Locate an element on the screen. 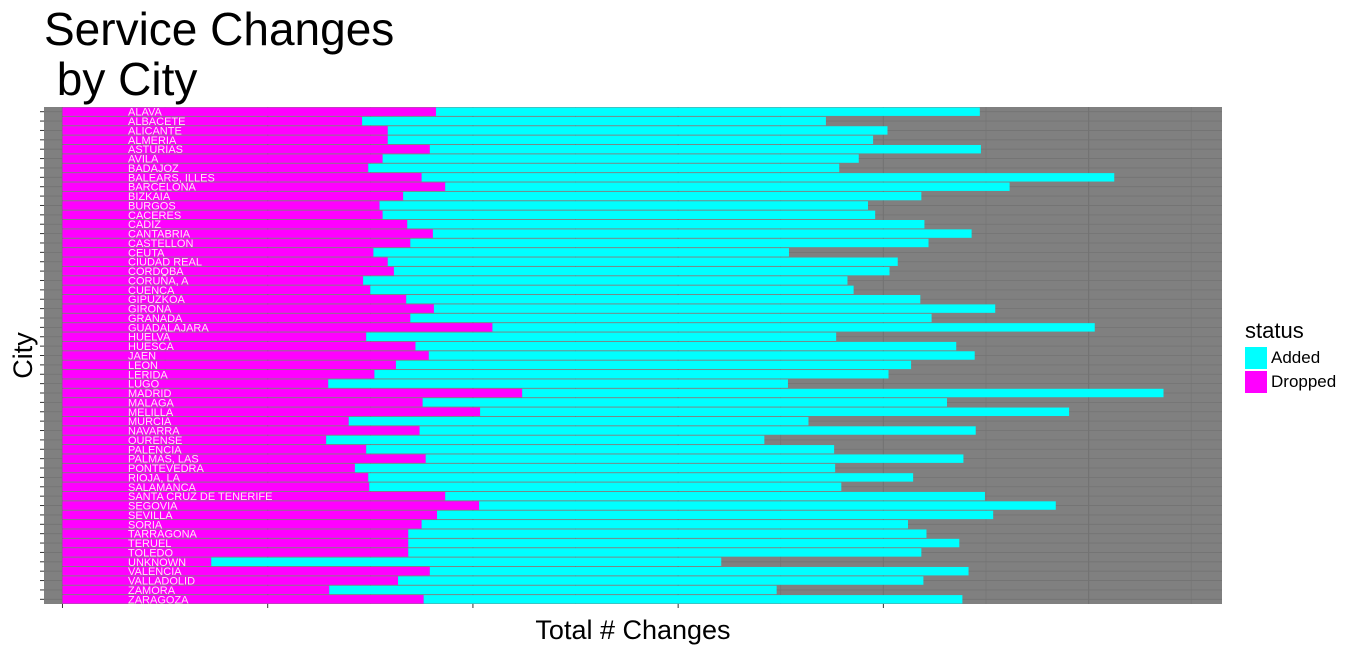  city-label: CORDOBA is located at coordinates (156, 272).